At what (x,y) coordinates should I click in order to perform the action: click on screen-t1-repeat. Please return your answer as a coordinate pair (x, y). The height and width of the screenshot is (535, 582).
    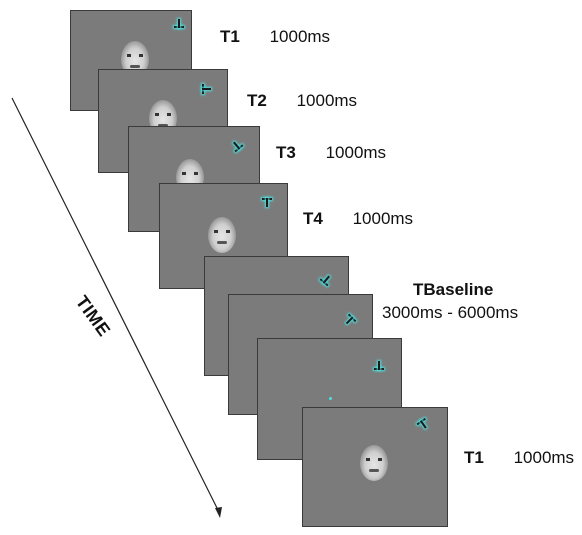
    Looking at the image, I should click on (375, 467).